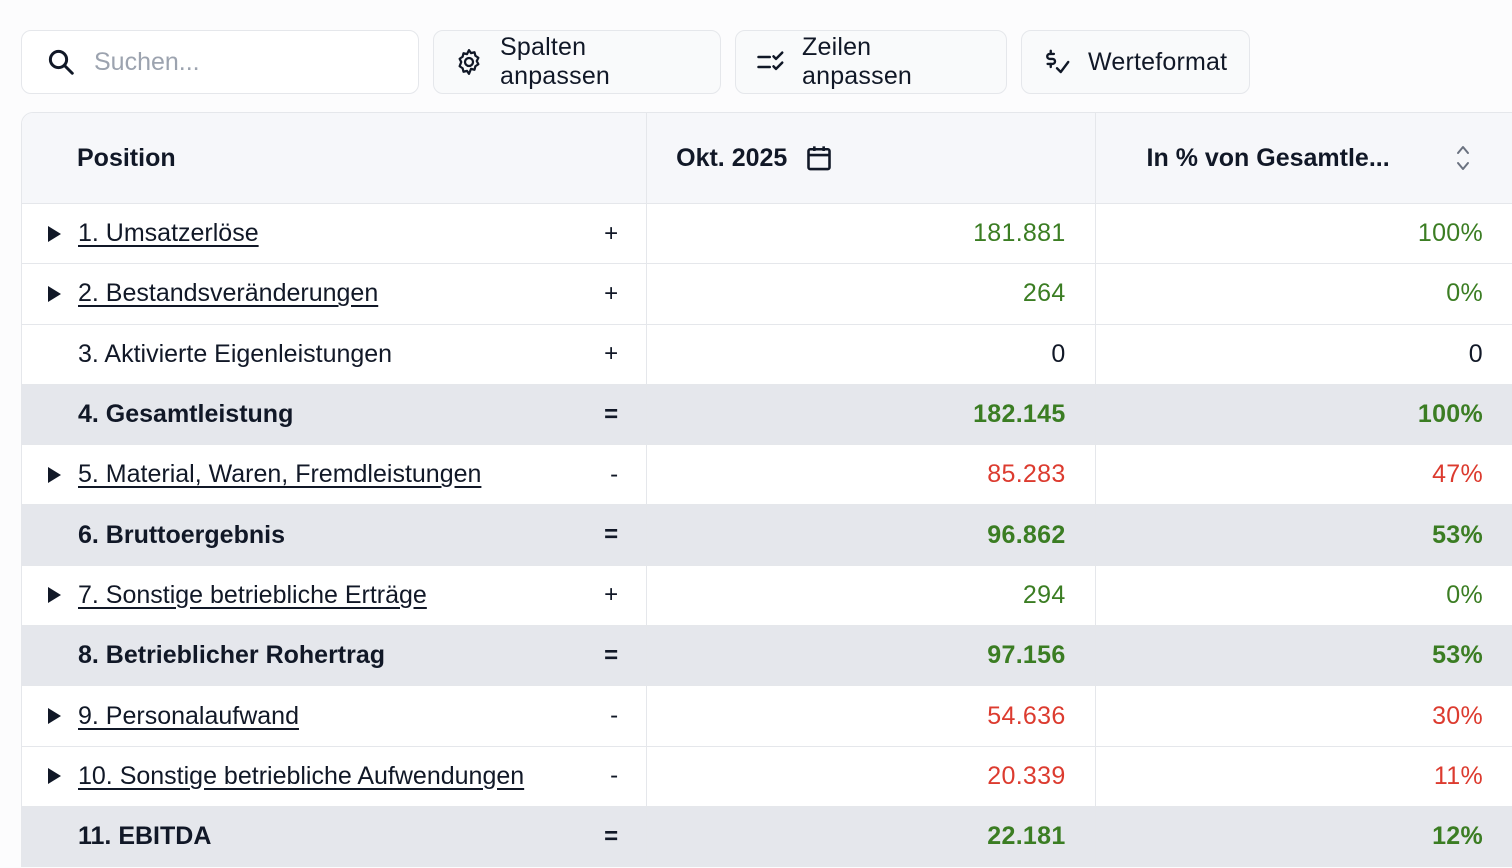 The width and height of the screenshot is (1512, 868). What do you see at coordinates (1135, 62) in the screenshot?
I see `value-format-button: Werteformat` at bounding box center [1135, 62].